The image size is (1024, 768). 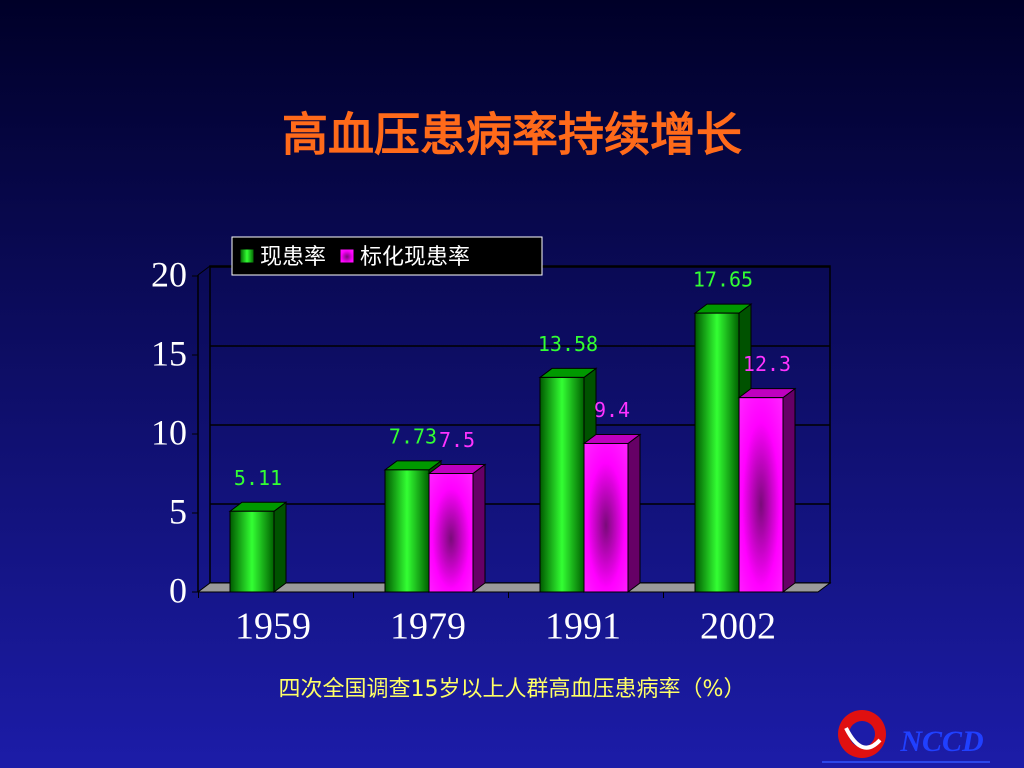 I want to click on wall-edge, so click(x=204, y=270).